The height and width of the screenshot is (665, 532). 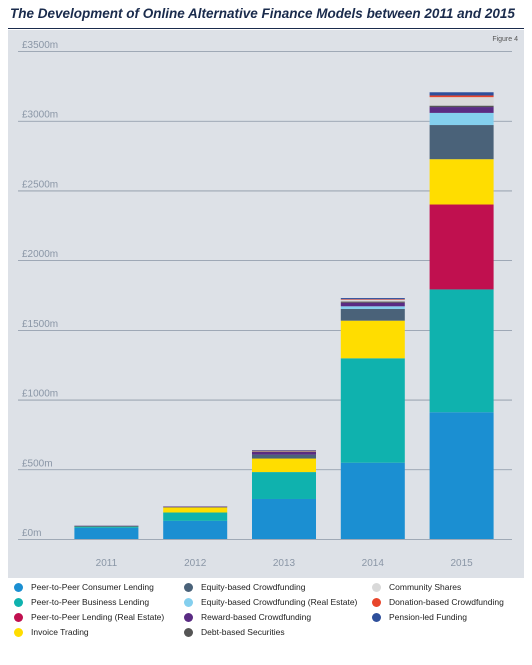 I want to click on legend-label: Donation-based Crowdfunding, so click(x=446, y=602).